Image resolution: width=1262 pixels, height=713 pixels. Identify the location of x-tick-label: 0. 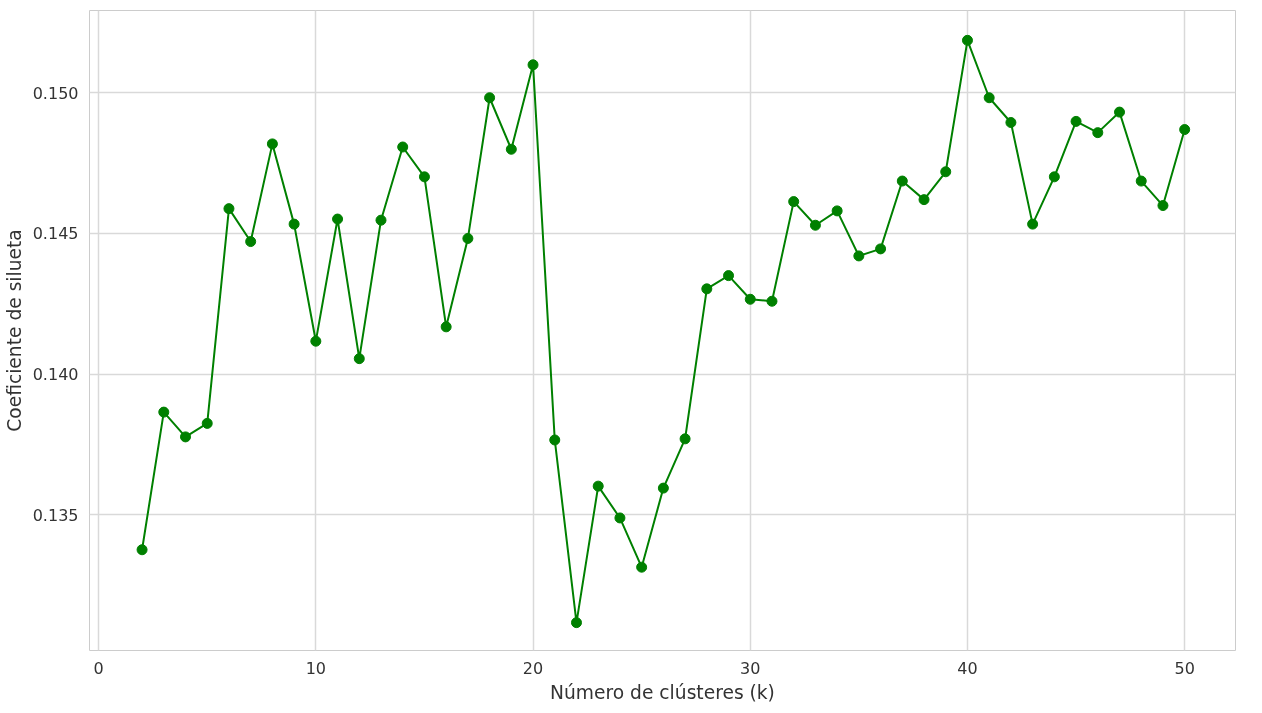
(98, 668).